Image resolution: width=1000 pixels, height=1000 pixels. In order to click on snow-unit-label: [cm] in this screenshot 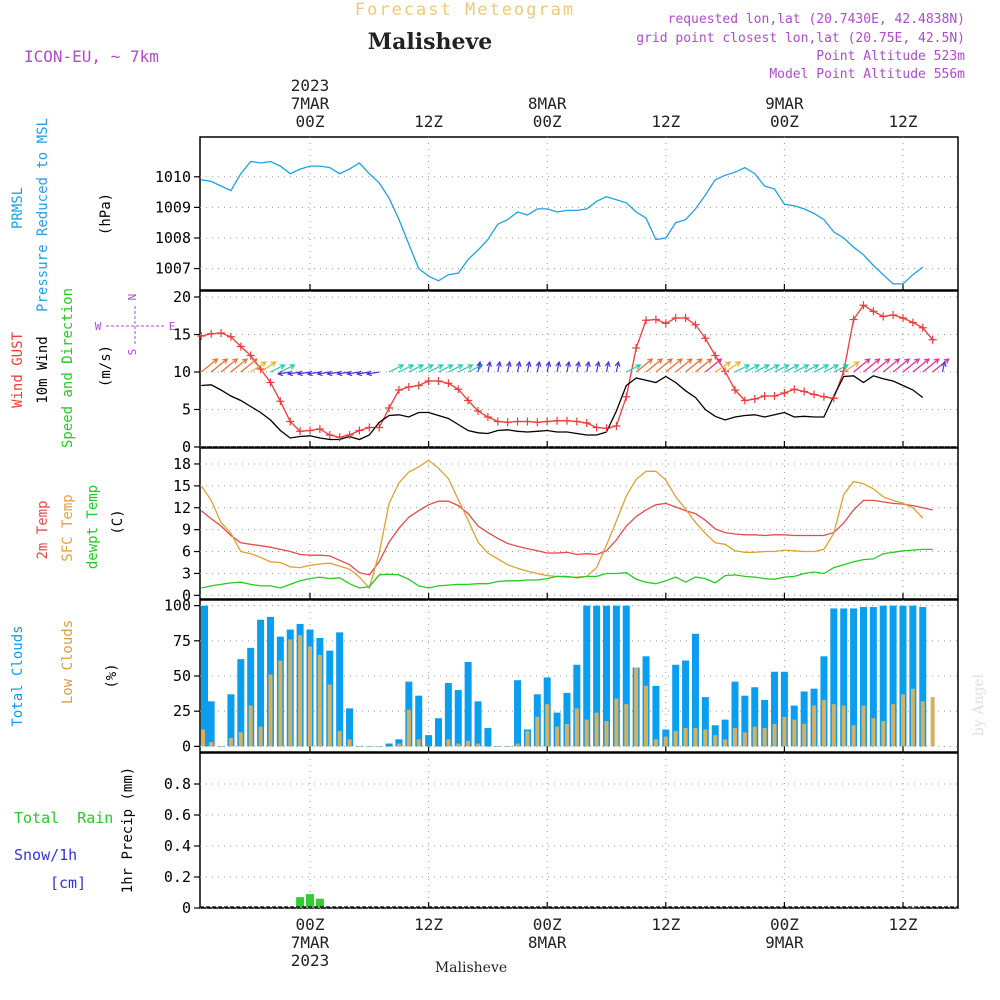, I will do `click(68, 883)`.